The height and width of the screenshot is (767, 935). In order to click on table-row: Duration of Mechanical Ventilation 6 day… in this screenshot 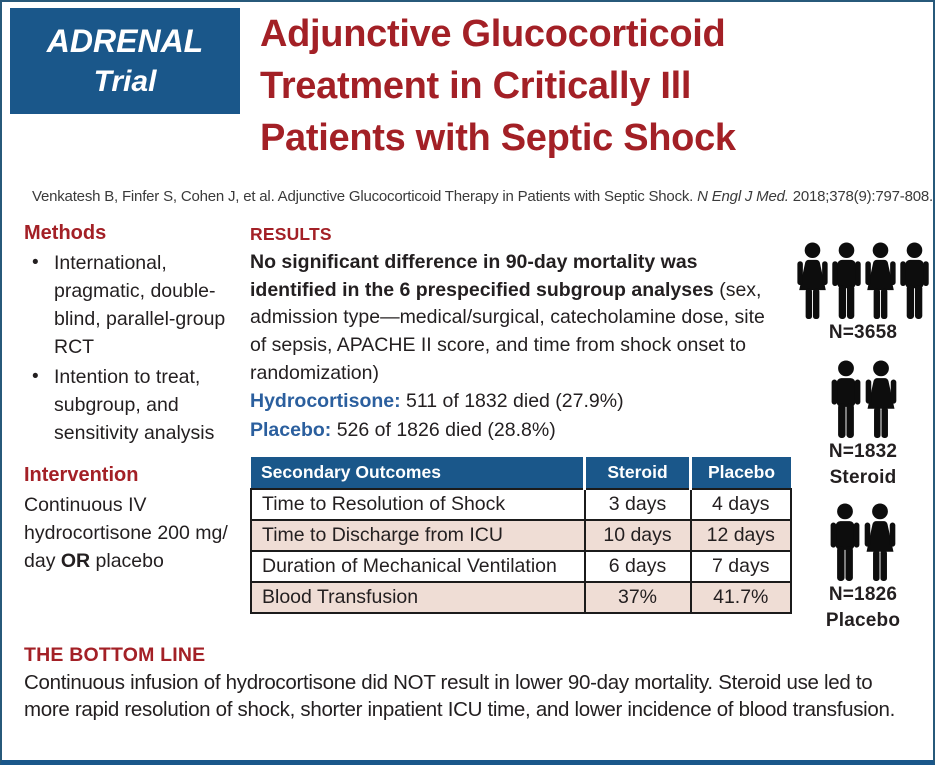, I will do `click(521, 566)`.